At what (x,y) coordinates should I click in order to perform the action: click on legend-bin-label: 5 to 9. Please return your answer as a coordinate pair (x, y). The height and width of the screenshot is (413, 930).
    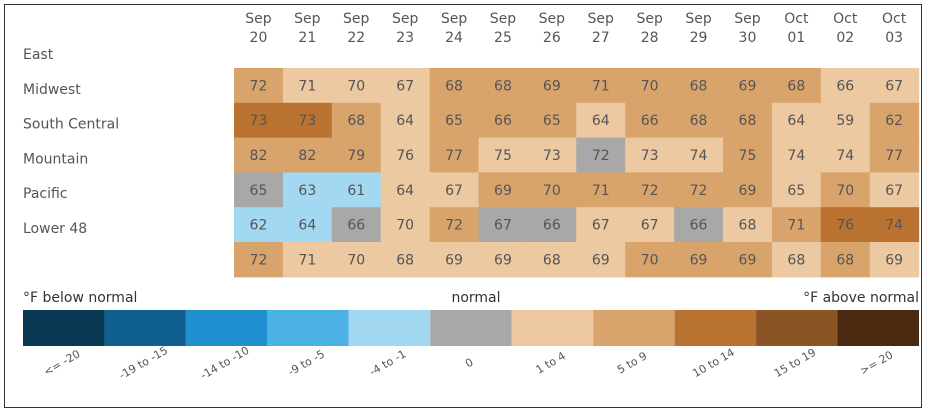
    Looking at the image, I should click on (632, 362).